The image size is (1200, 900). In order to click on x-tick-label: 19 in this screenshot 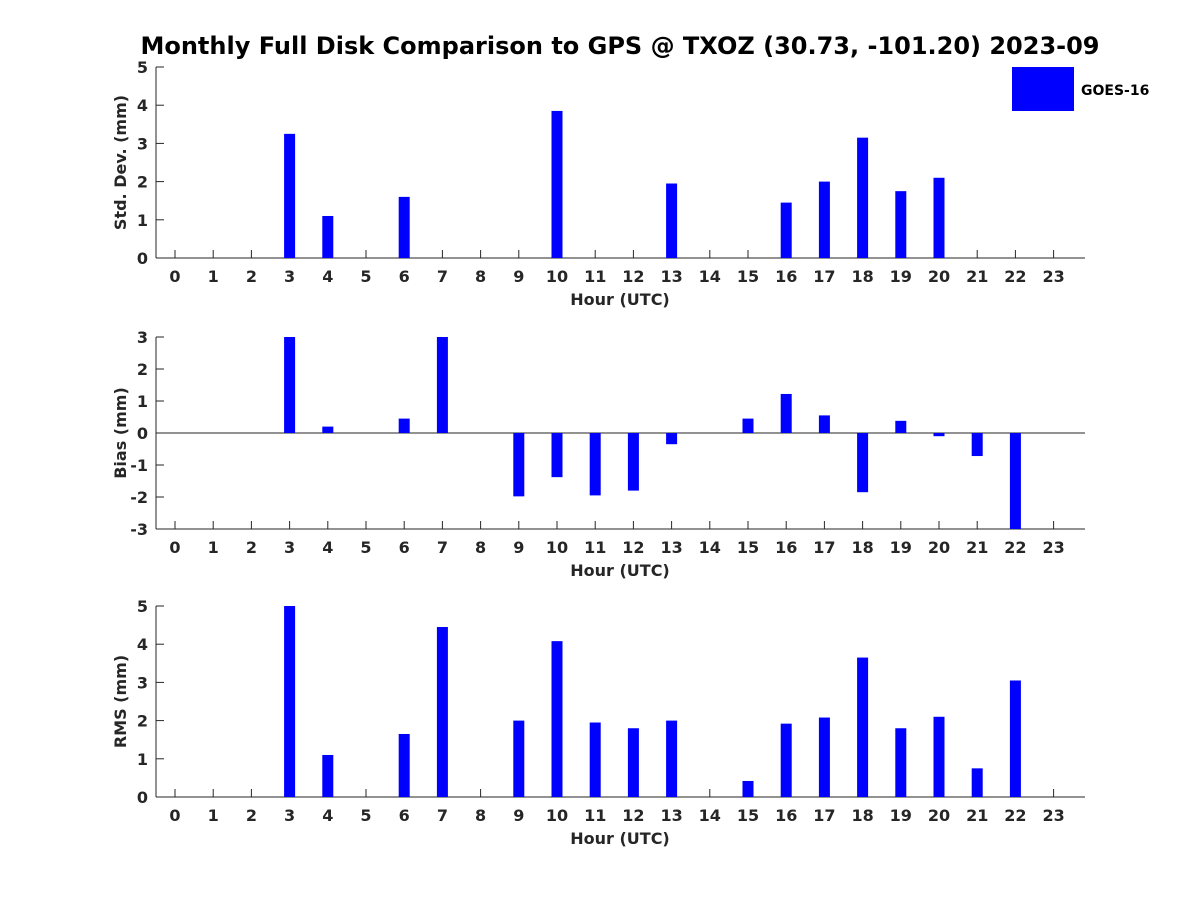, I will do `click(901, 547)`.